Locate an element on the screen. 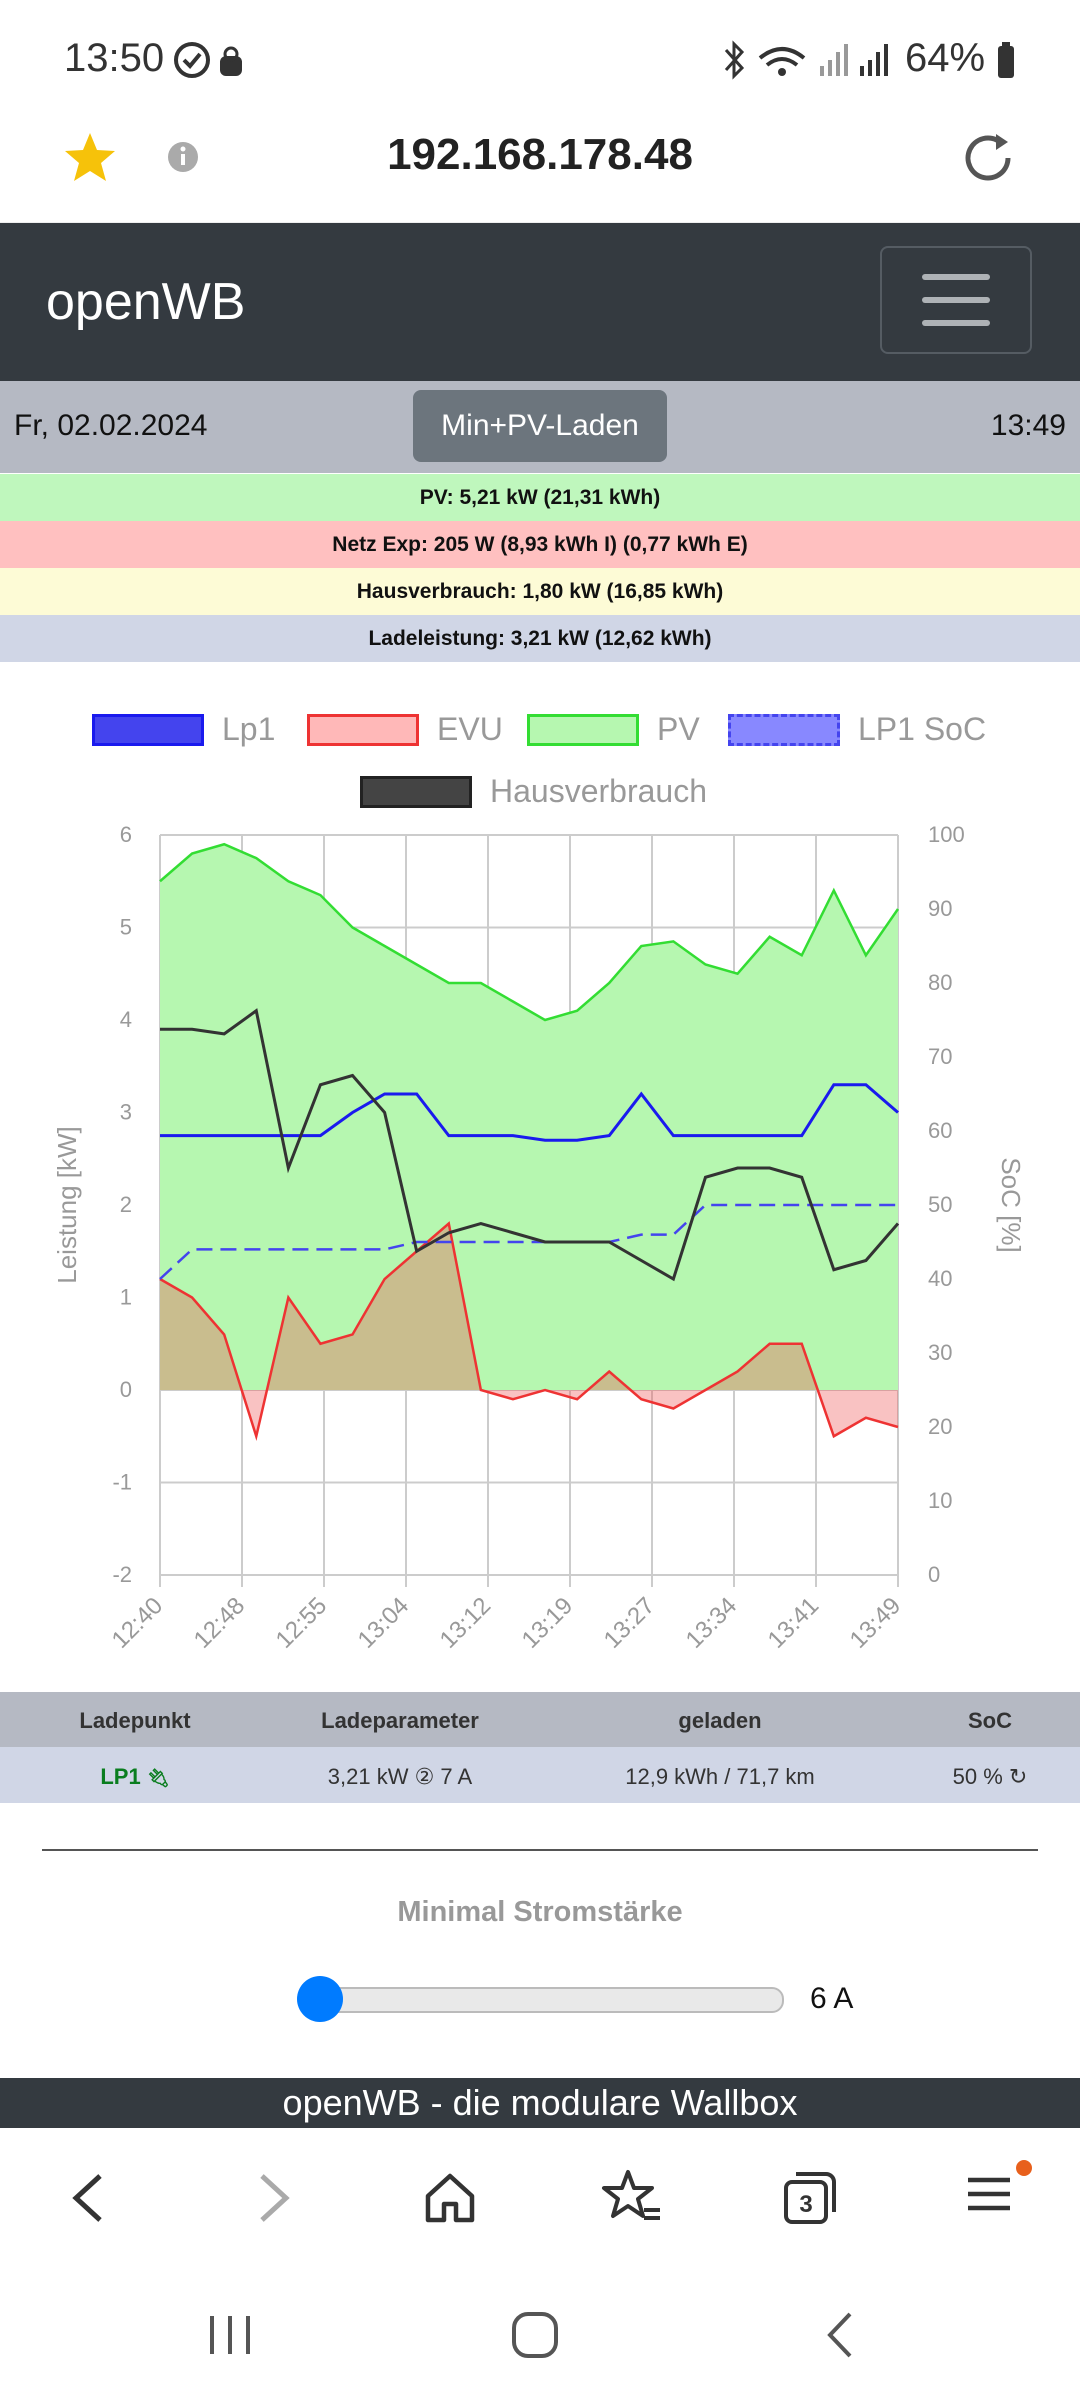  star-icon is located at coordinates (90, 158).